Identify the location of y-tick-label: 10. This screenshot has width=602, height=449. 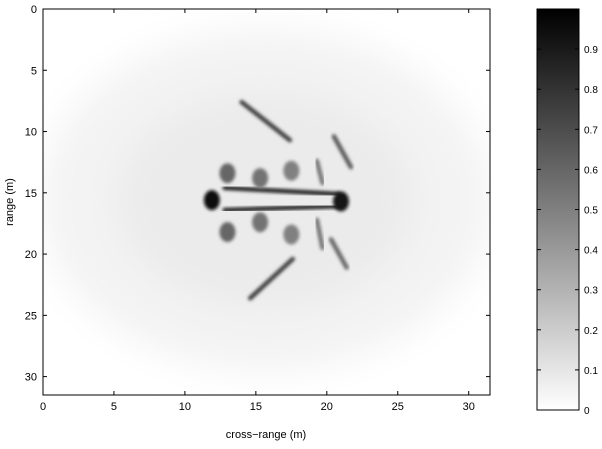
(31, 133).